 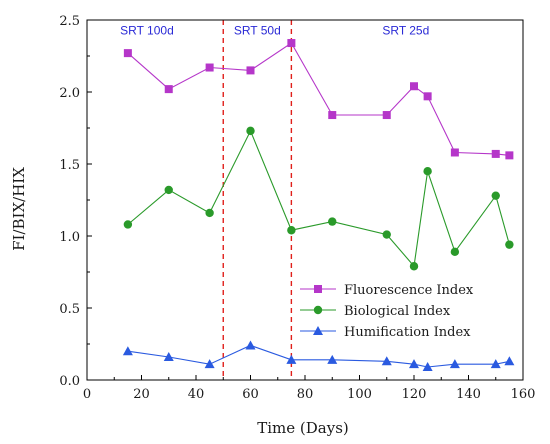 I want to click on region-labels: SRT 100d SRT 50d SRT 25d, so click(x=274, y=30).